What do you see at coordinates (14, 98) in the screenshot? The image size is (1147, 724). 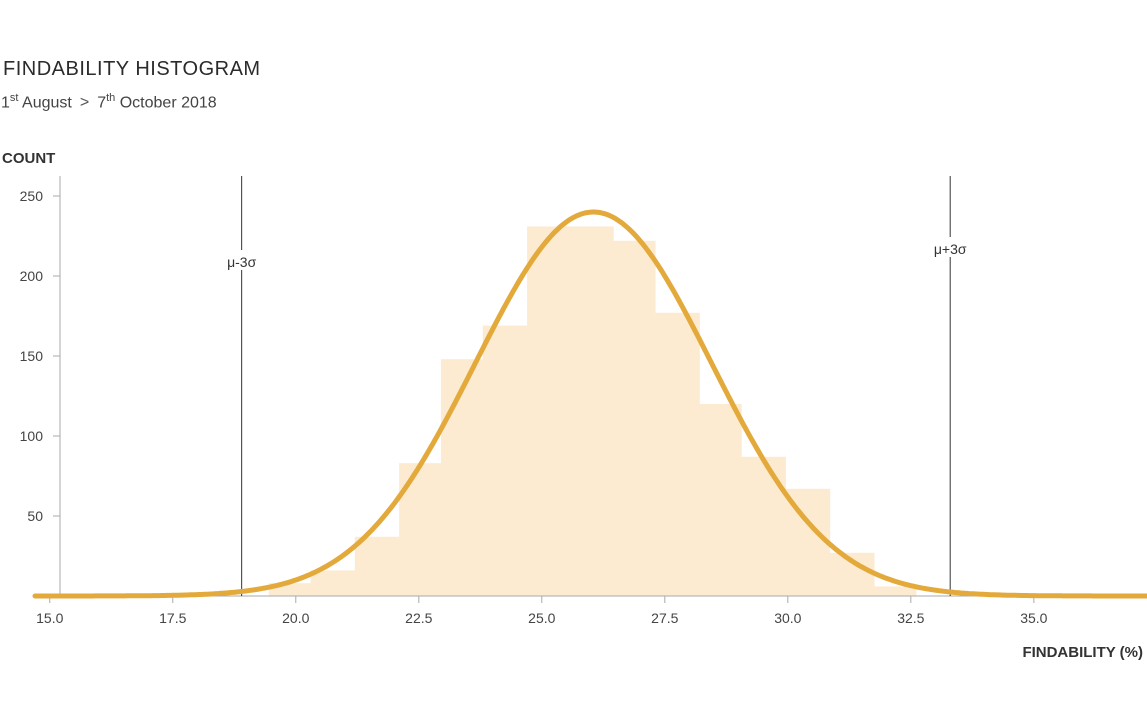 I see `date-start-suffix: st` at bounding box center [14, 98].